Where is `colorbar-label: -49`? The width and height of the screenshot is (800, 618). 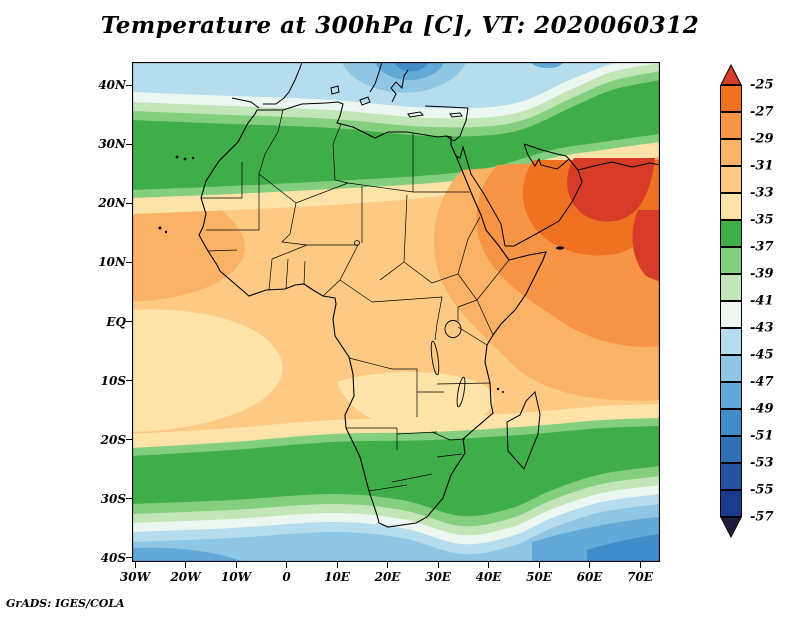
colorbar-label: -49 is located at coordinates (762, 409).